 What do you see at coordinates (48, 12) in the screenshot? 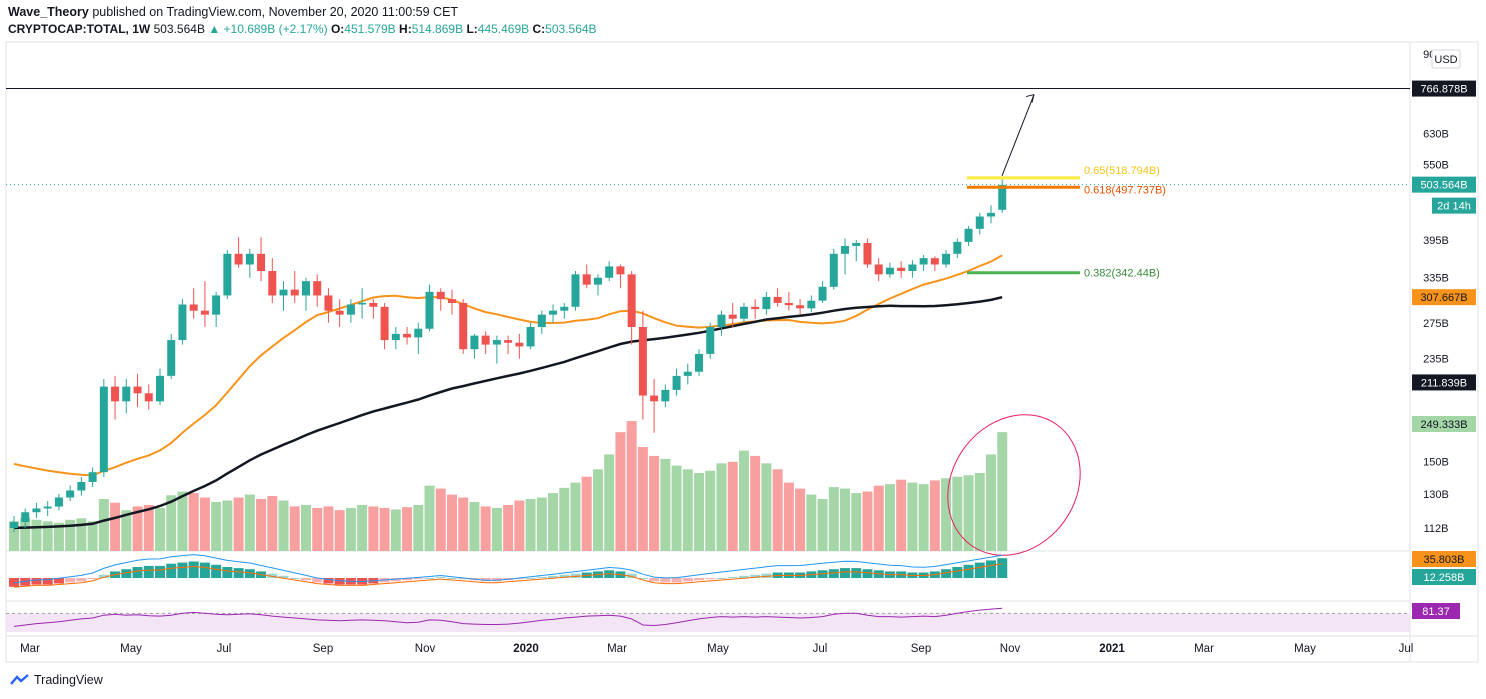
I see `author-name: Wave_Theory` at bounding box center [48, 12].